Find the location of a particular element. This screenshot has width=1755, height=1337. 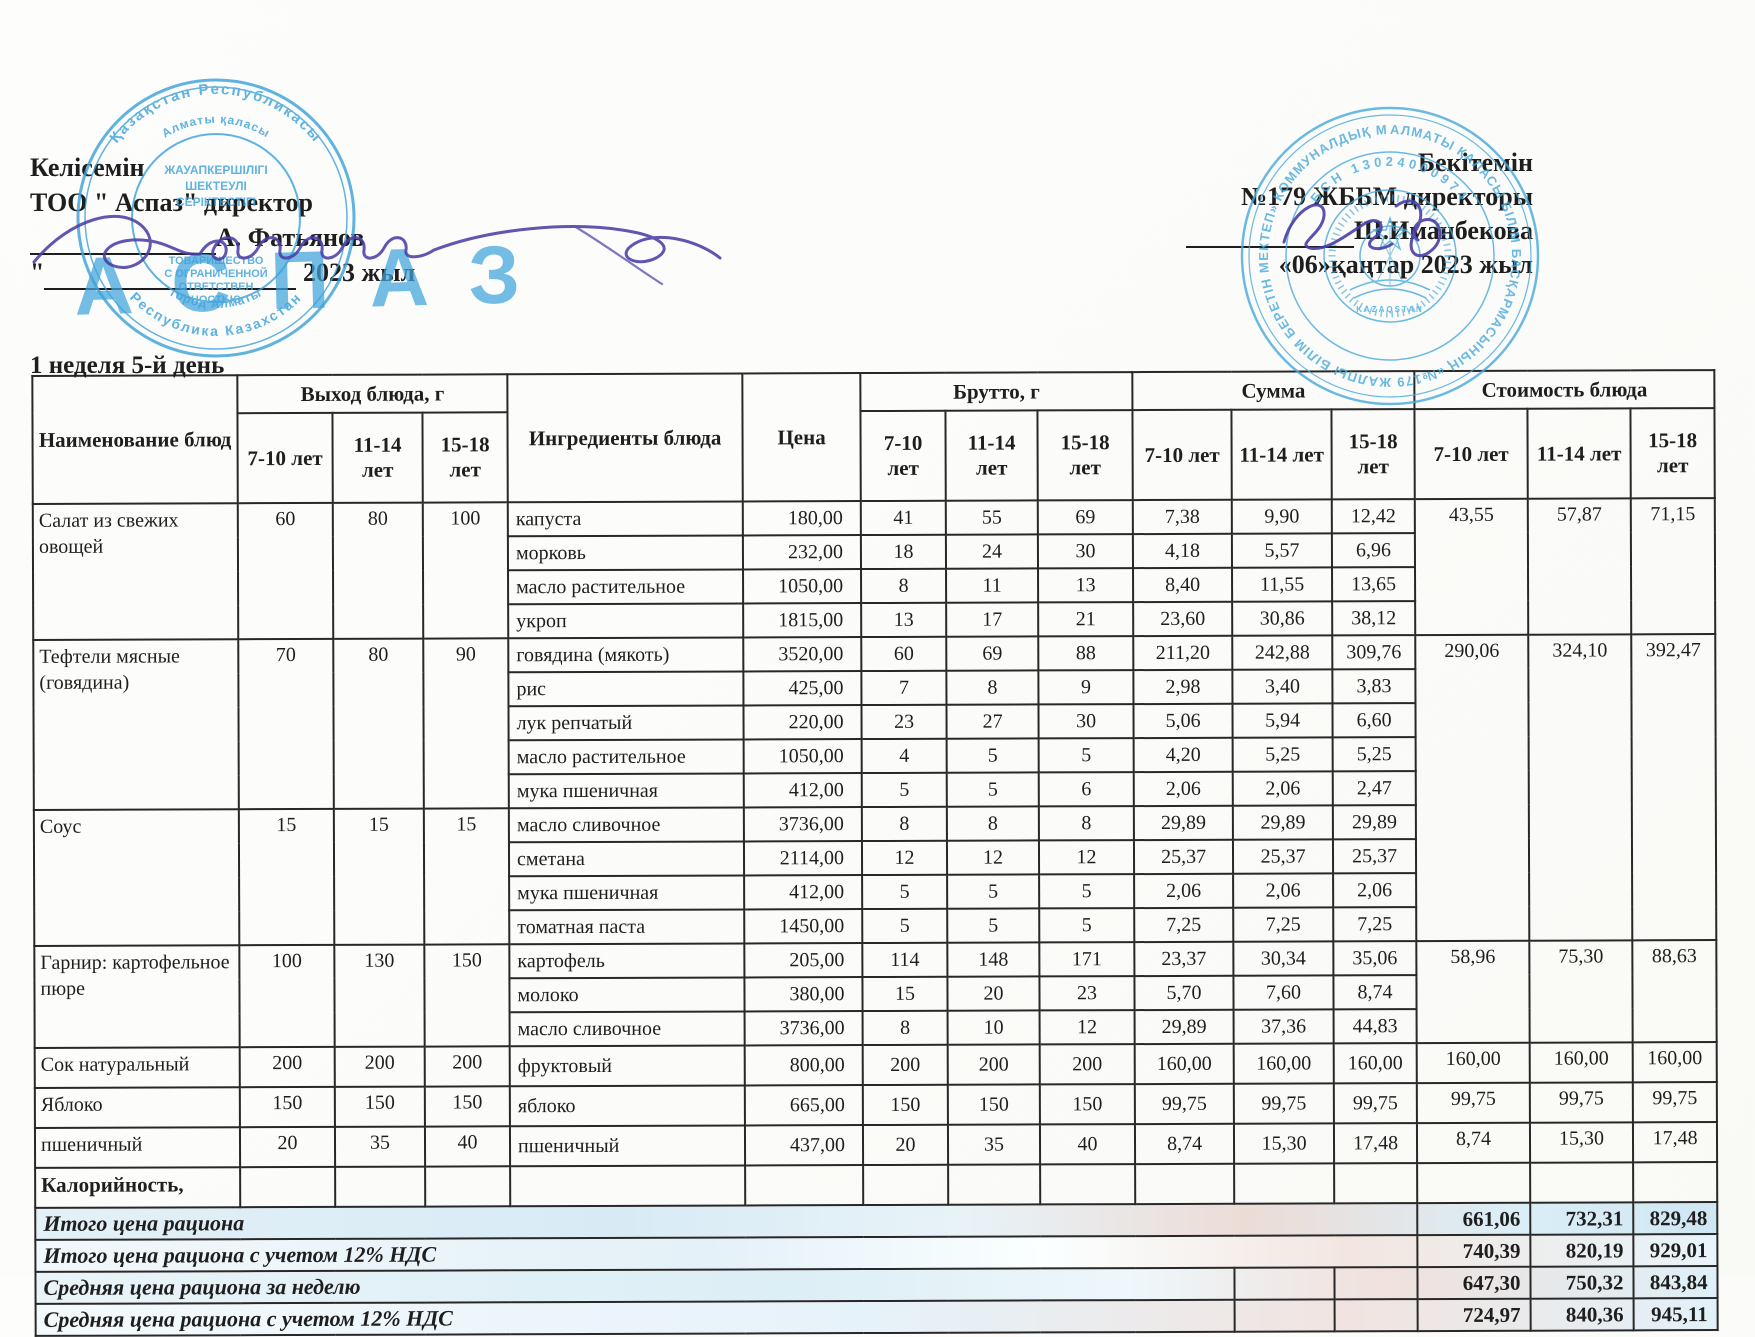

dish-cost-value: 15,30 is located at coordinates (1581, 1142).